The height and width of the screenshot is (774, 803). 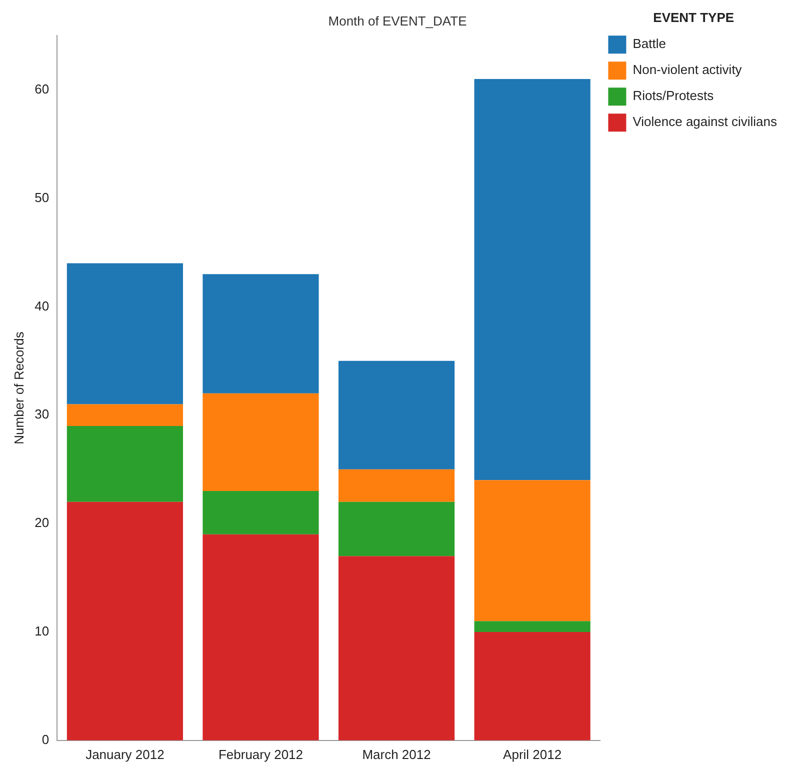 What do you see at coordinates (532, 754) in the screenshot?
I see `x-tick-label: April 2012` at bounding box center [532, 754].